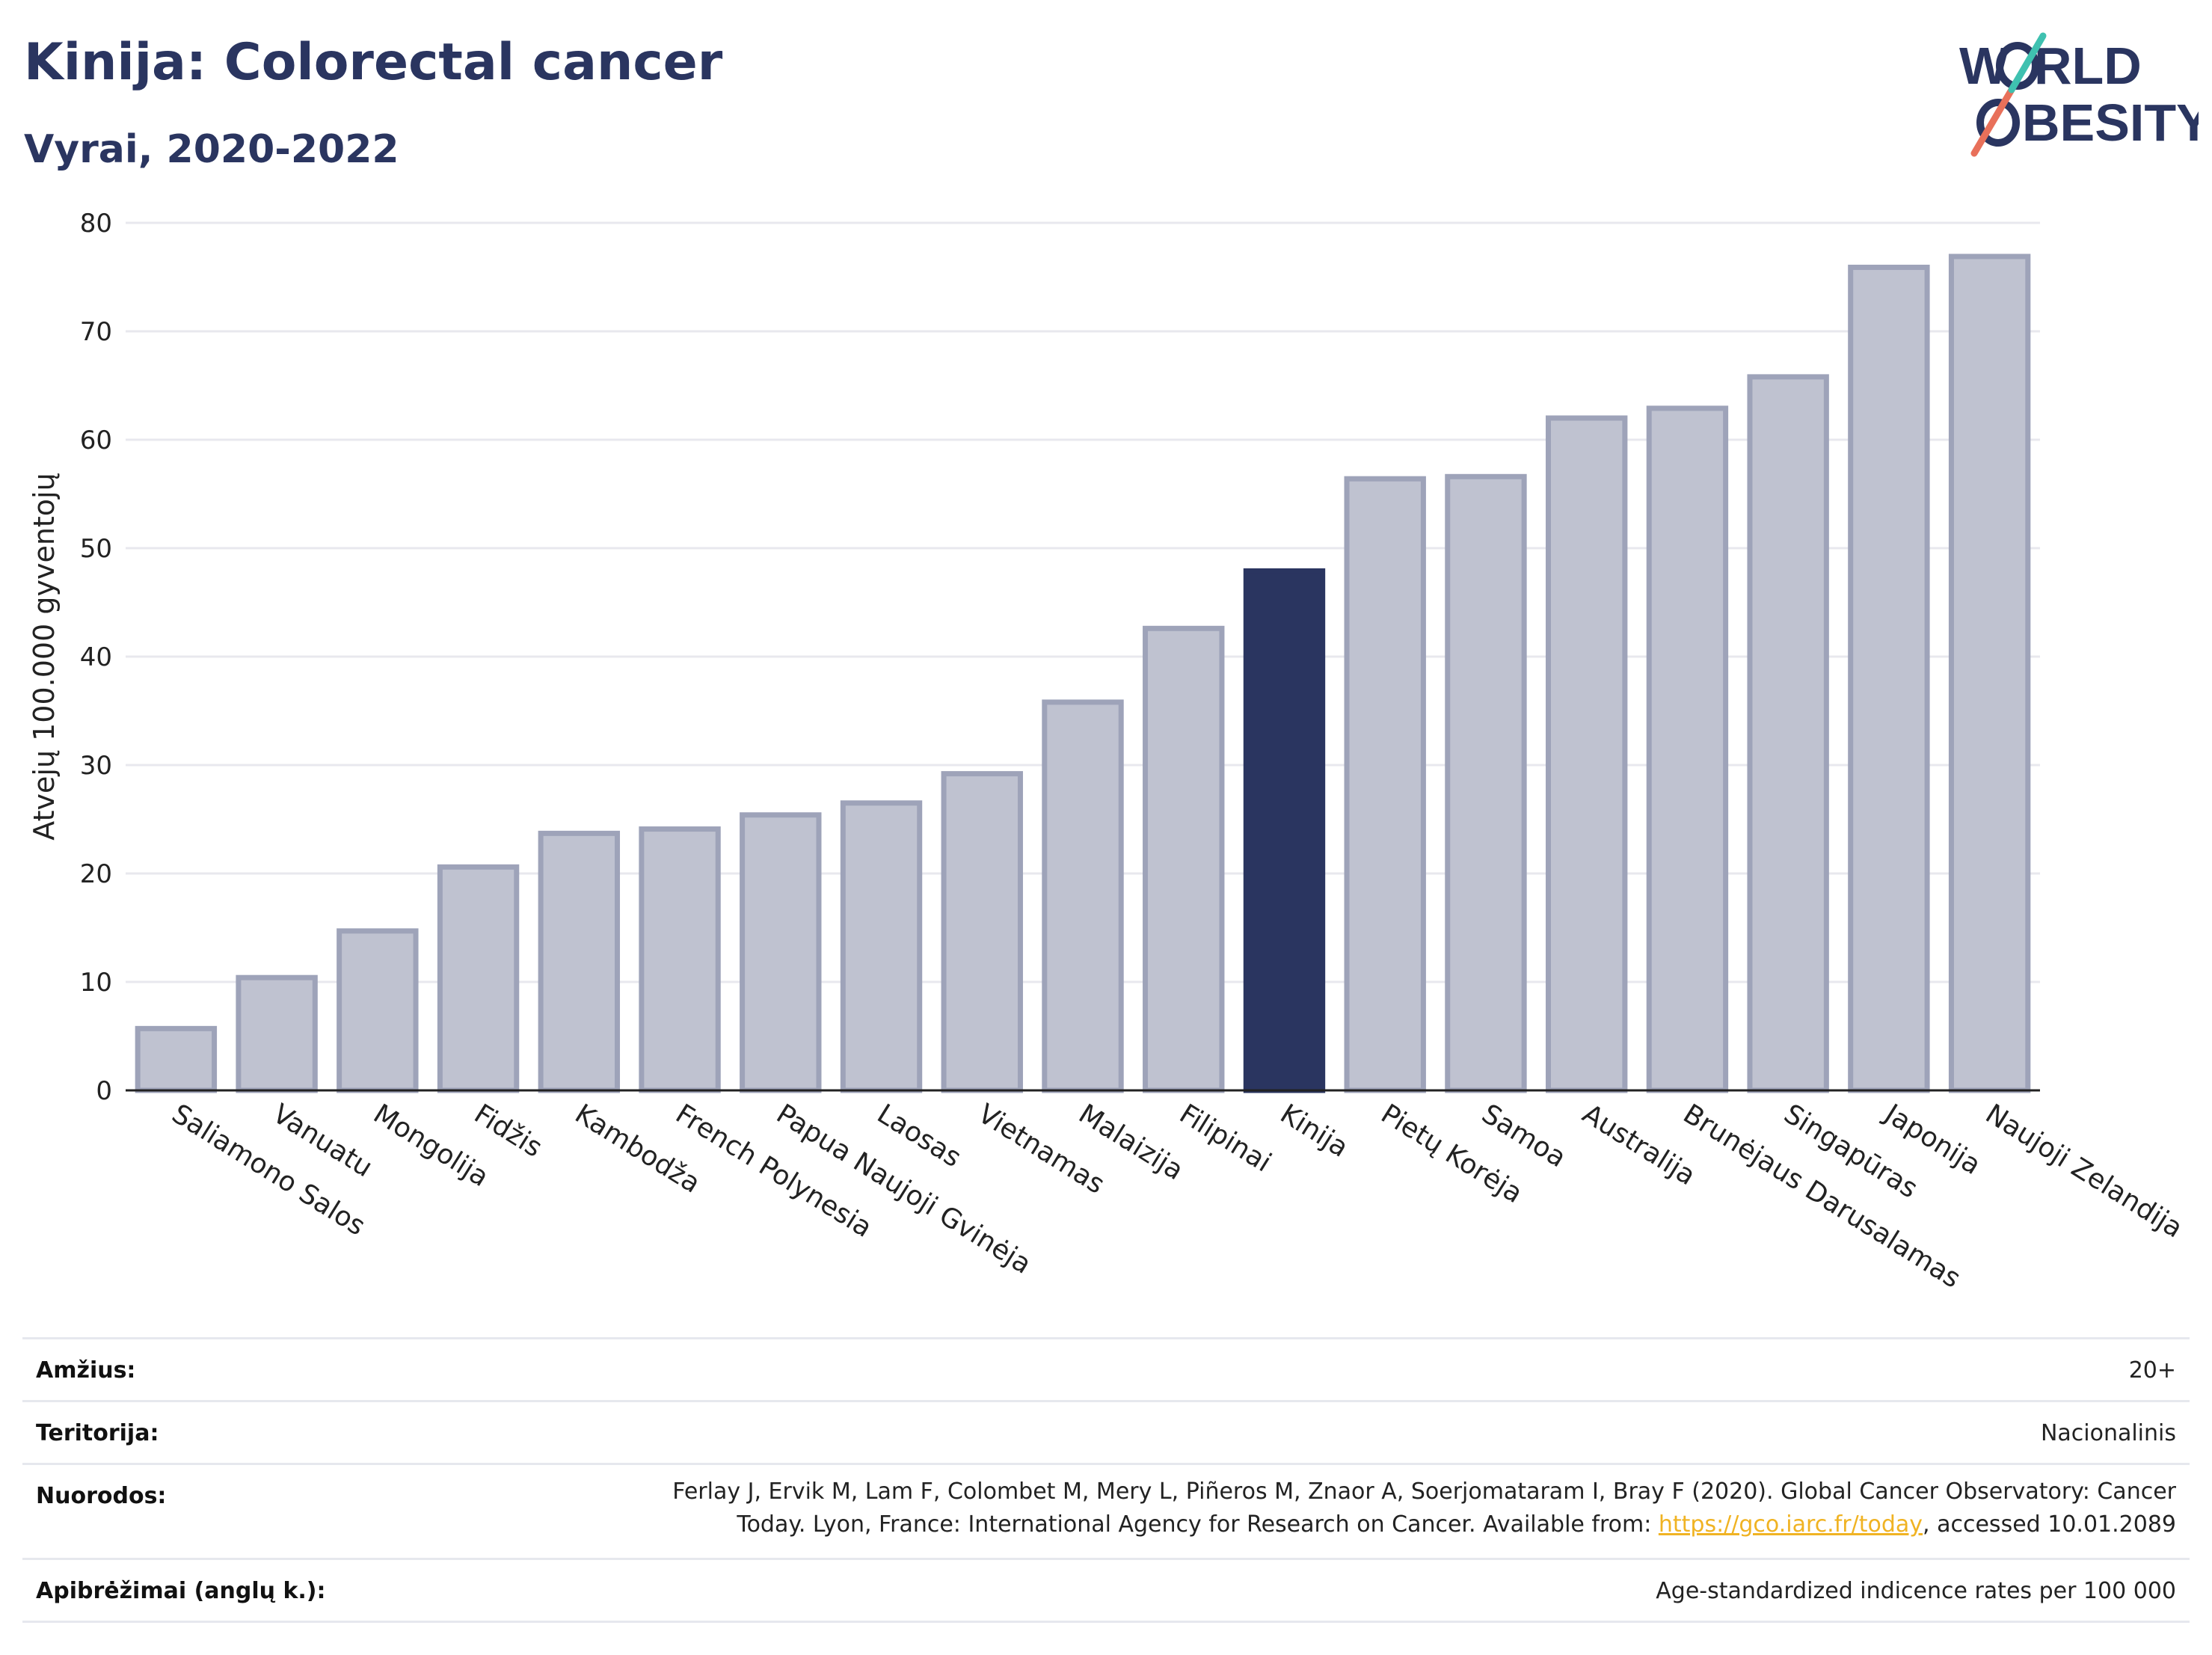  What do you see at coordinates (97, 1433) in the screenshot?
I see `meta-key: Teritorija:` at bounding box center [97, 1433].